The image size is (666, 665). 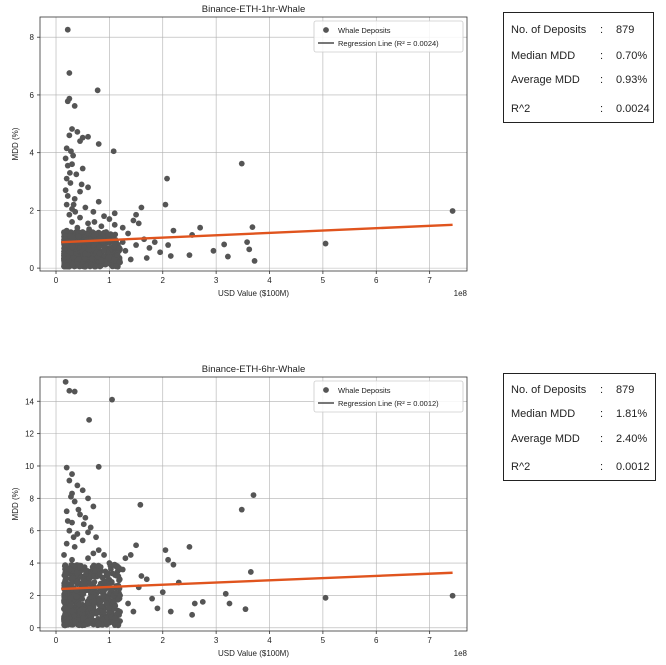 I want to click on stats-label: R^2, so click(x=521, y=109).